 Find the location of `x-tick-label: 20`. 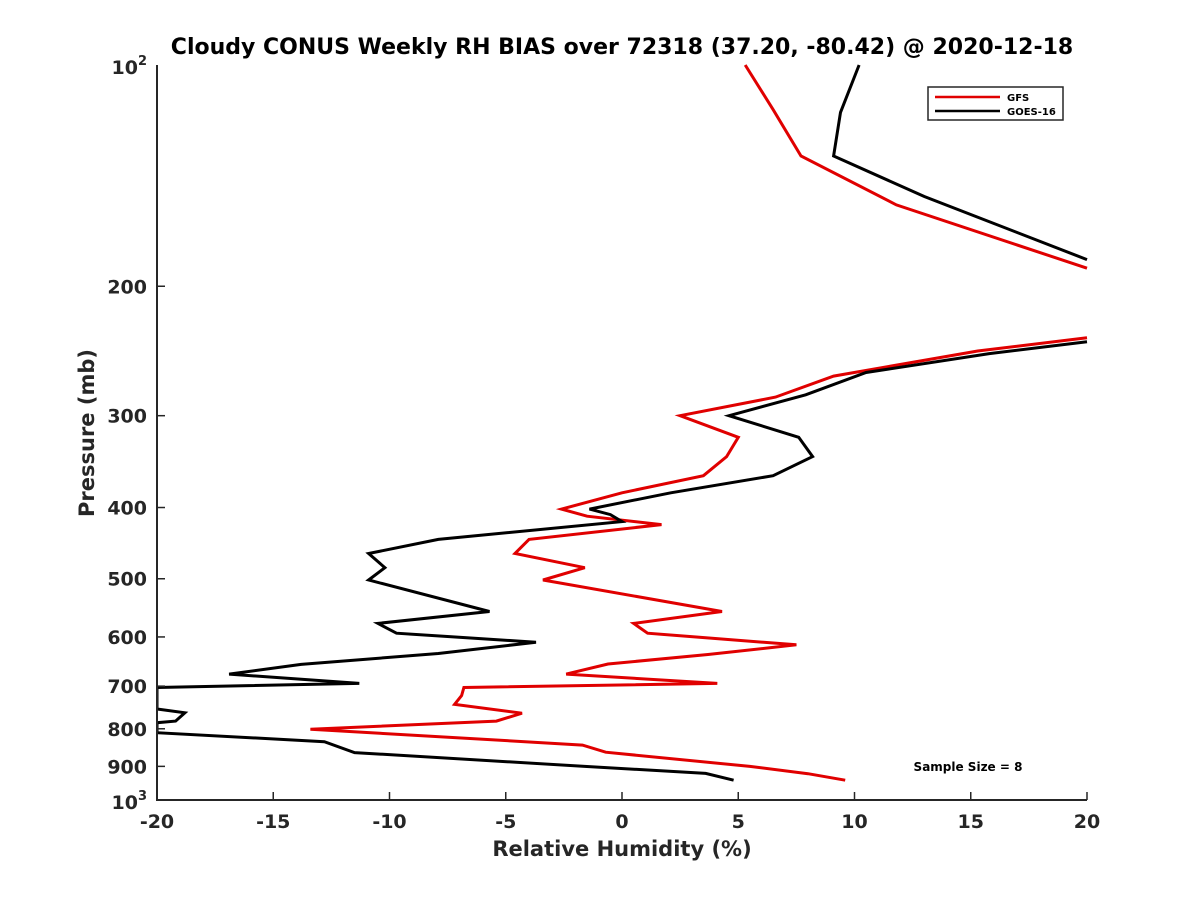

x-tick-label: 20 is located at coordinates (1087, 822).